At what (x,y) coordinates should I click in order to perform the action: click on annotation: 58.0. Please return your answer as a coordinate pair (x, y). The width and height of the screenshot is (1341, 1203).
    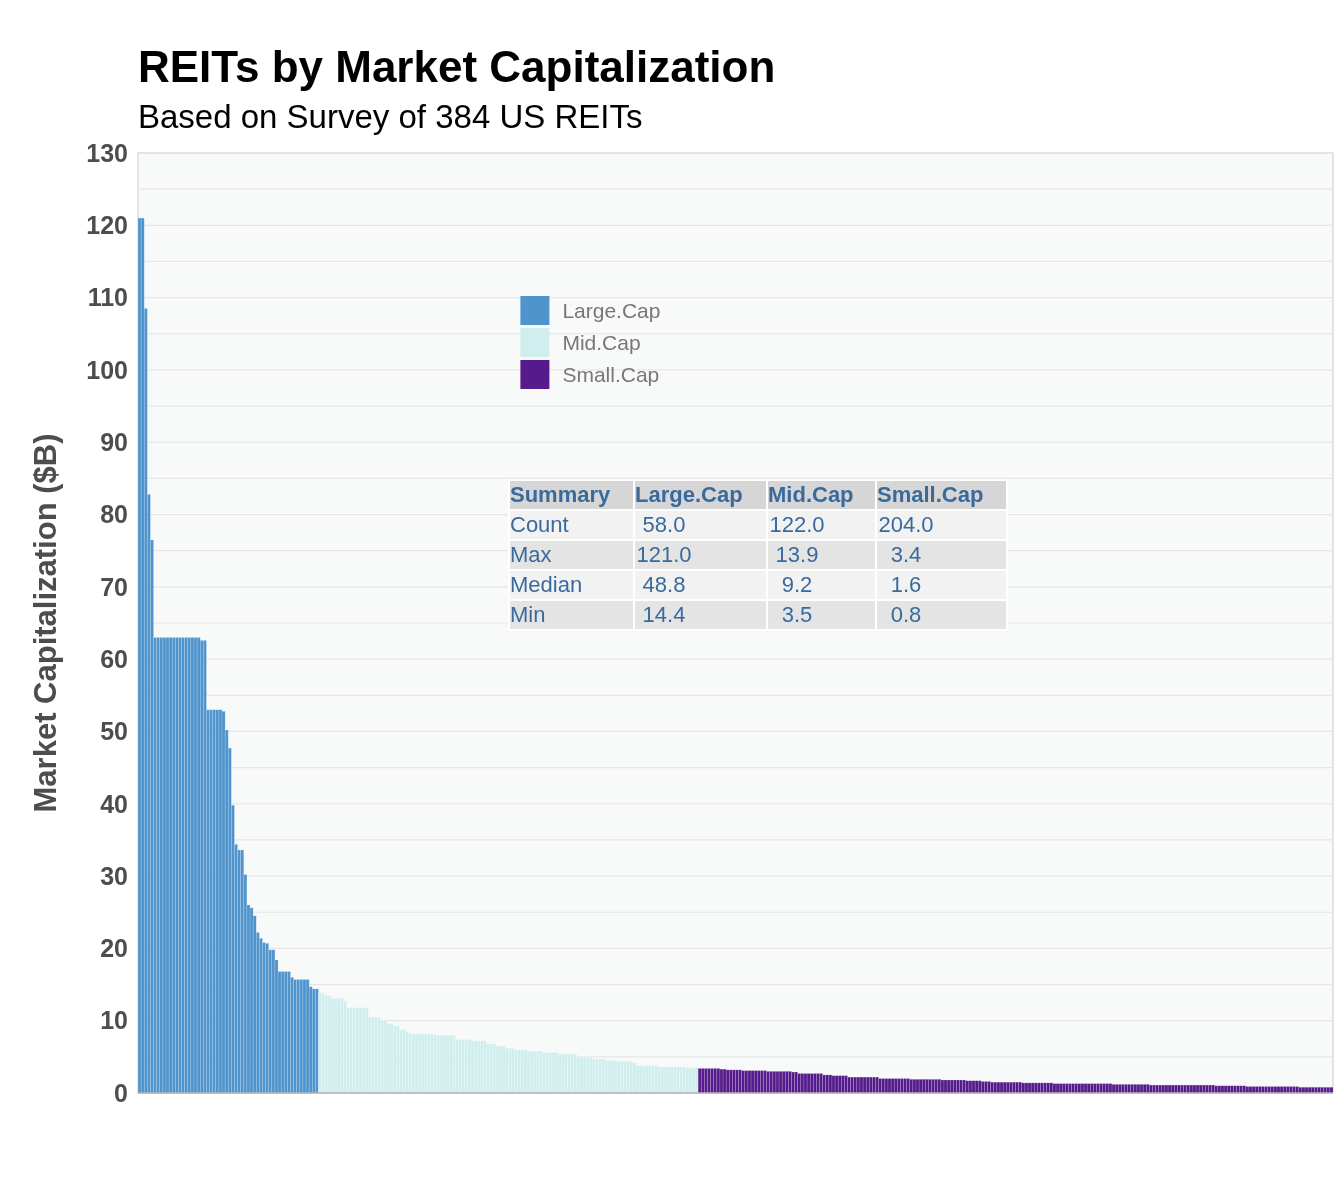
    Looking at the image, I should click on (664, 524).